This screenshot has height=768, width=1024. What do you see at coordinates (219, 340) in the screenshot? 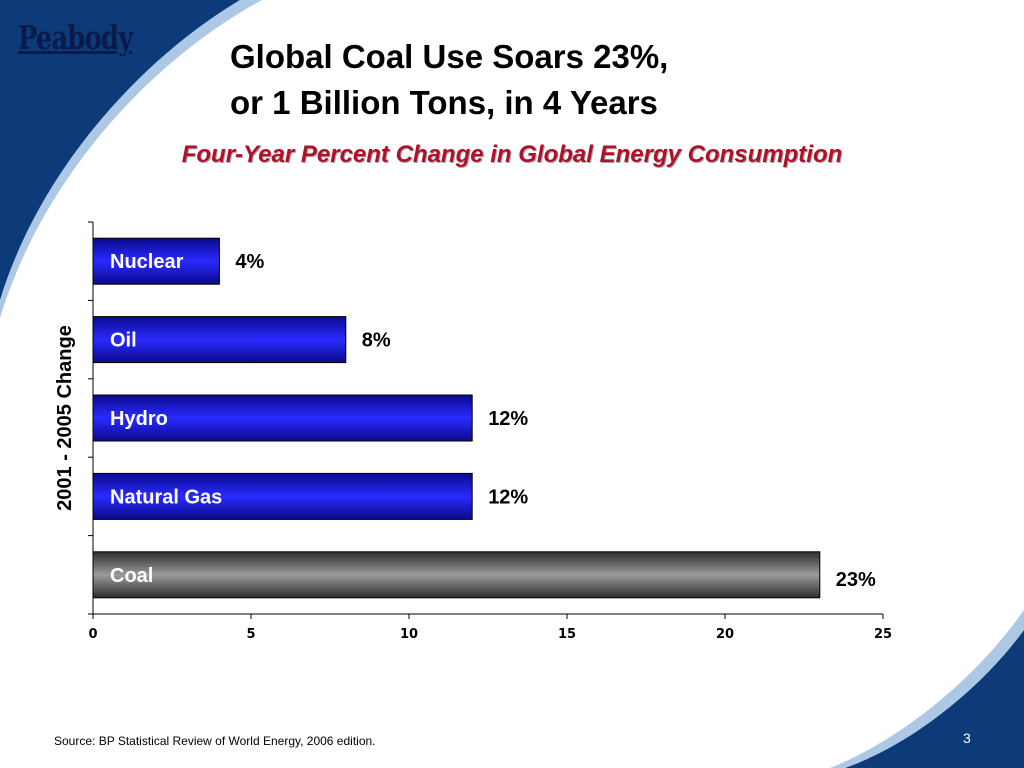
I see `bar-oil` at bounding box center [219, 340].